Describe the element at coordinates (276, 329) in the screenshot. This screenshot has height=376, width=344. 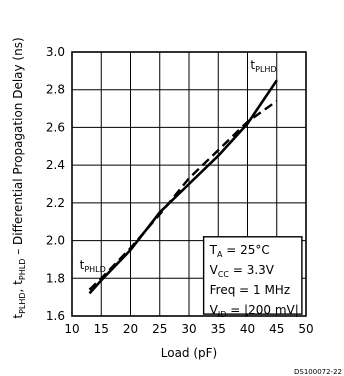
I see `x-tick-label: 45` at that location.